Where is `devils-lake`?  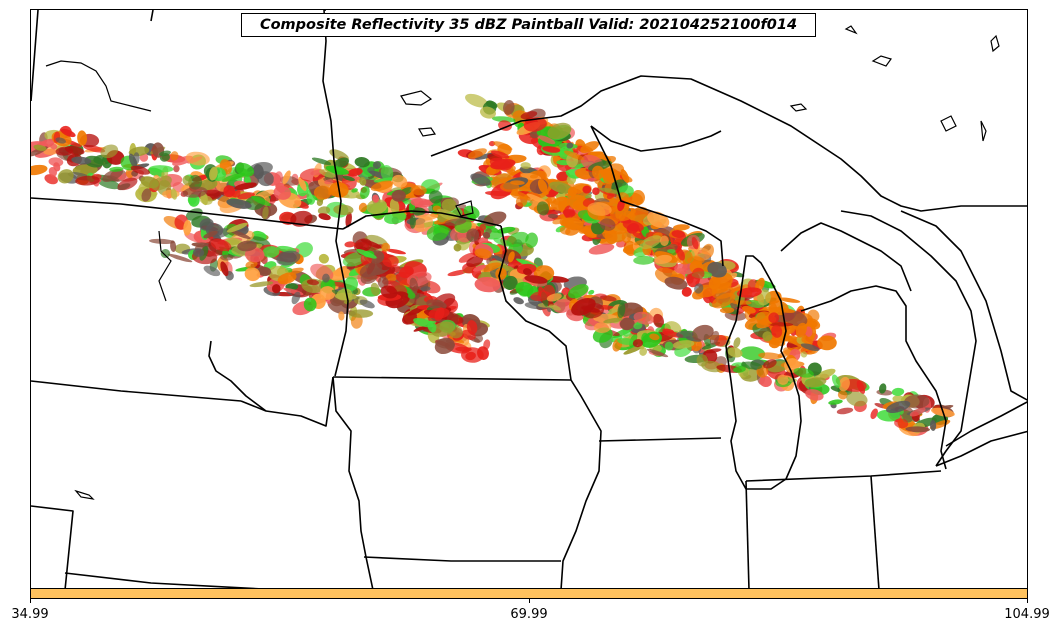 devils-lake is located at coordinates (165, 266).